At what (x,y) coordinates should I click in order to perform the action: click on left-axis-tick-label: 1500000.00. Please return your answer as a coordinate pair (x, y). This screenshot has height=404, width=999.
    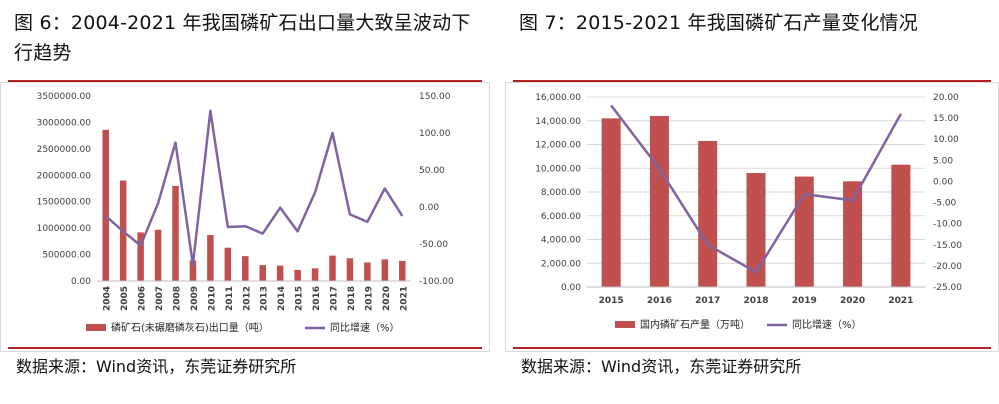
    Looking at the image, I should click on (64, 203).